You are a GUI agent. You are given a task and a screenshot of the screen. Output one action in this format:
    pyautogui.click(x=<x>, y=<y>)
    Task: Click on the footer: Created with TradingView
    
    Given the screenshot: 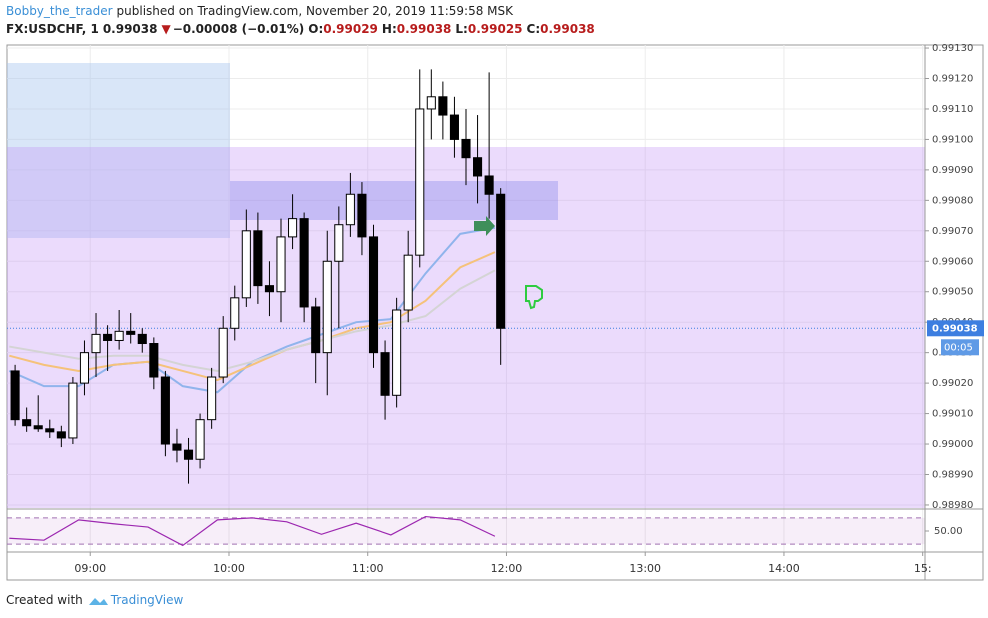 What is the action you would take?
    pyautogui.click(x=96, y=600)
    